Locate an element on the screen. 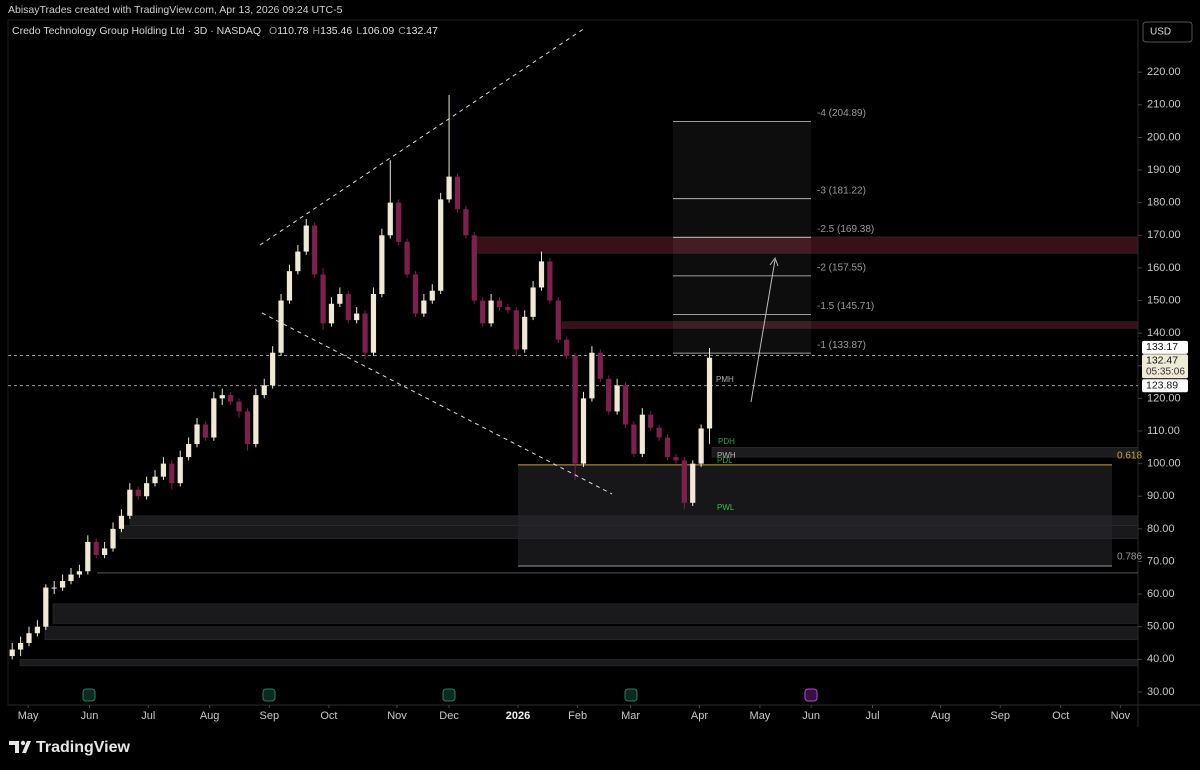 Image resolution: width=1200 pixels, height=770 pixels. x-tick-label: Jun is located at coordinates (90, 716).